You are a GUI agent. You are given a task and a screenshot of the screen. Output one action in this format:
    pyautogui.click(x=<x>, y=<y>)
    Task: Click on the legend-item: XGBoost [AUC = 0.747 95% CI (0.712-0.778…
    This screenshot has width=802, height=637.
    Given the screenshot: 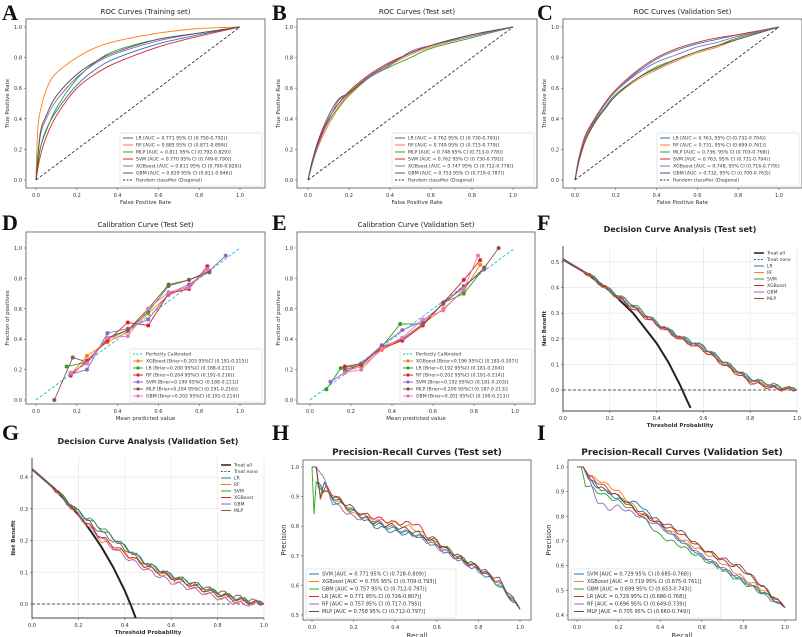 What is the action you would take?
    pyautogui.click(x=460, y=167)
    